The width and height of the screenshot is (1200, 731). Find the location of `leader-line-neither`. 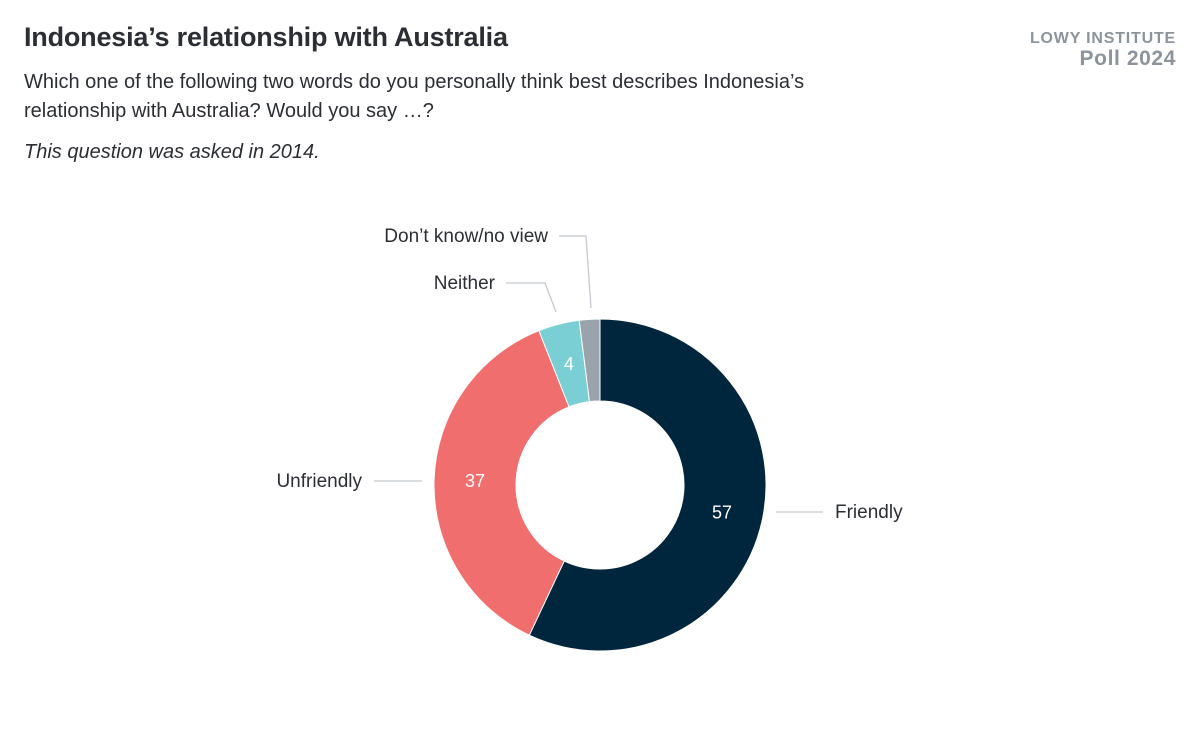

leader-line-neither is located at coordinates (531, 297).